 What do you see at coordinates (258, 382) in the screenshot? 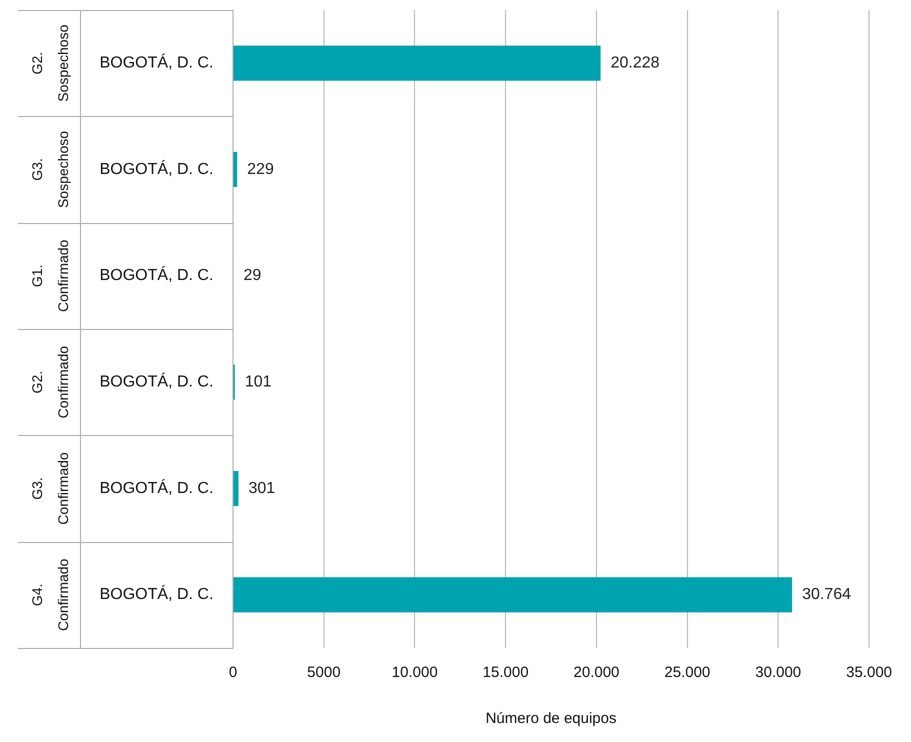
I see `data-label: 101` at bounding box center [258, 382].